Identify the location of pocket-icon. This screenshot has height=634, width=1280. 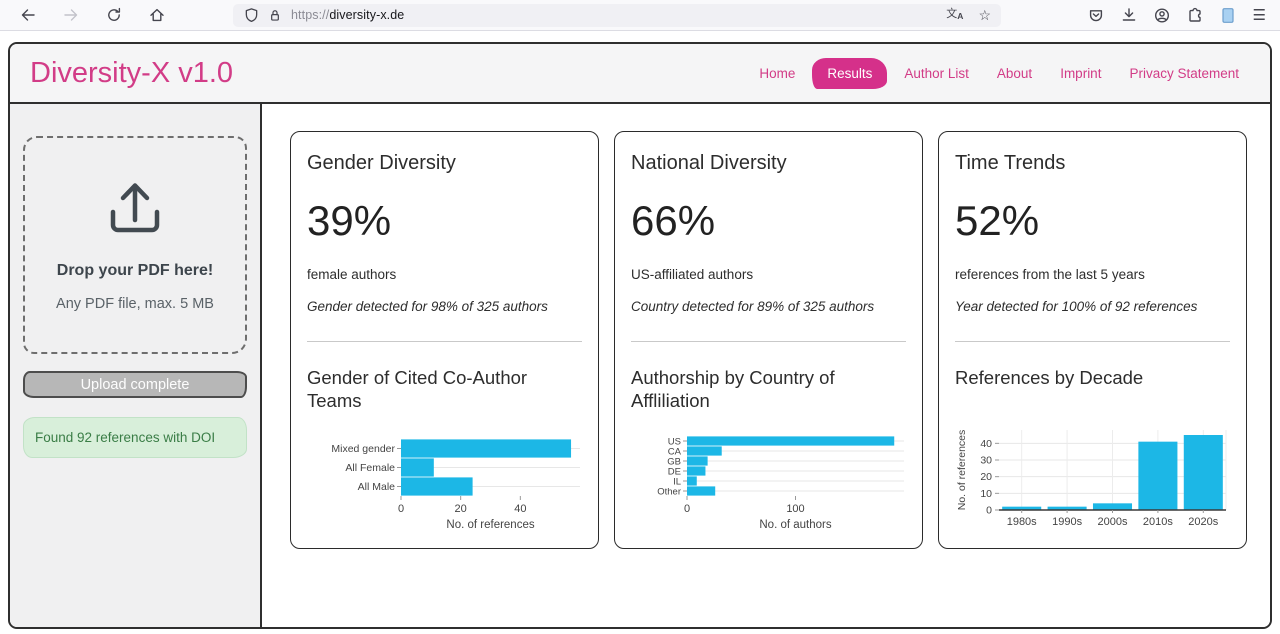
(1096, 15).